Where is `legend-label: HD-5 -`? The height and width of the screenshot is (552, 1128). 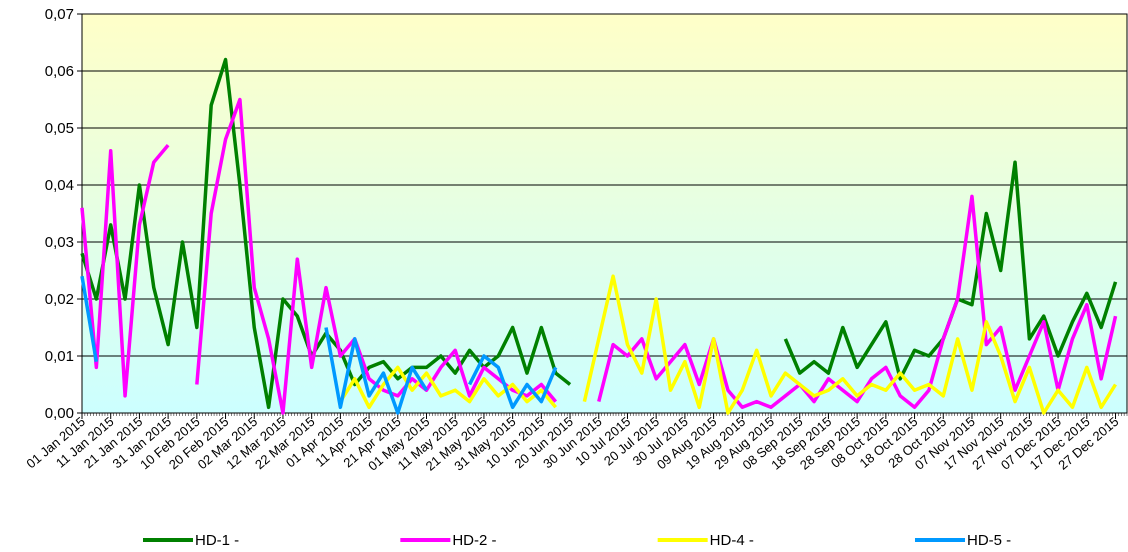 legend-label: HD-5 - is located at coordinates (989, 540).